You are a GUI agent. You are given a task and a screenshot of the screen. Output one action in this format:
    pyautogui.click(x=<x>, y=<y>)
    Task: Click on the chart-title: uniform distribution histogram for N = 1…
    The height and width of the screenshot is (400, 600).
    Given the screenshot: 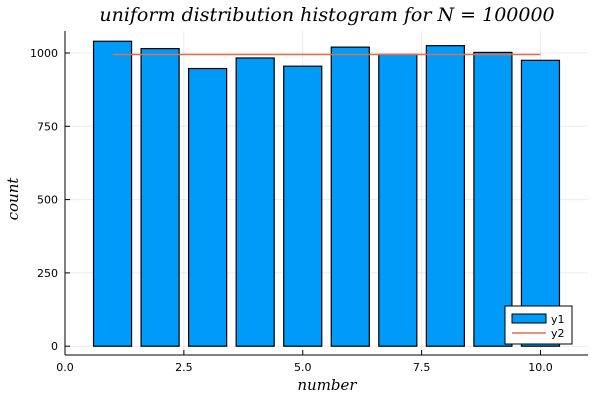 What is the action you would take?
    pyautogui.click(x=326, y=15)
    